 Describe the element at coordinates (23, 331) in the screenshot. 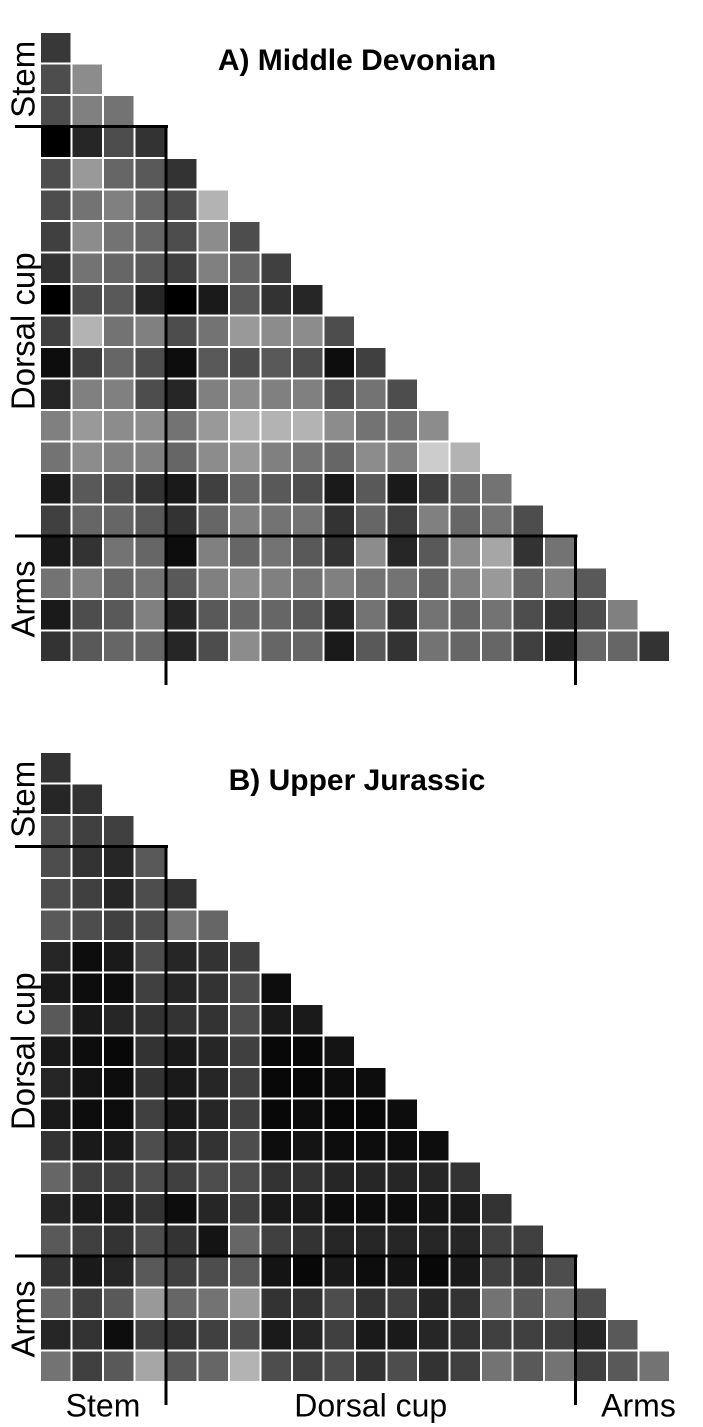

I see `group-label: Dorsal cup` at that location.